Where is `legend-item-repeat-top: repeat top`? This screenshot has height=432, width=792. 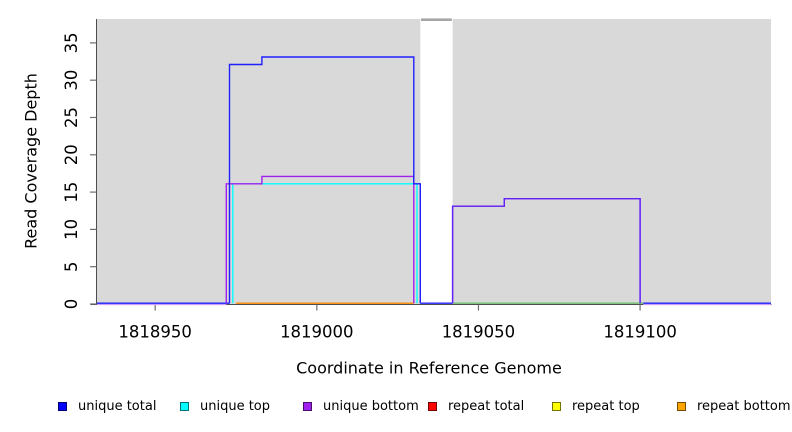
legend-item-repeat-top: repeat top is located at coordinates (596, 406).